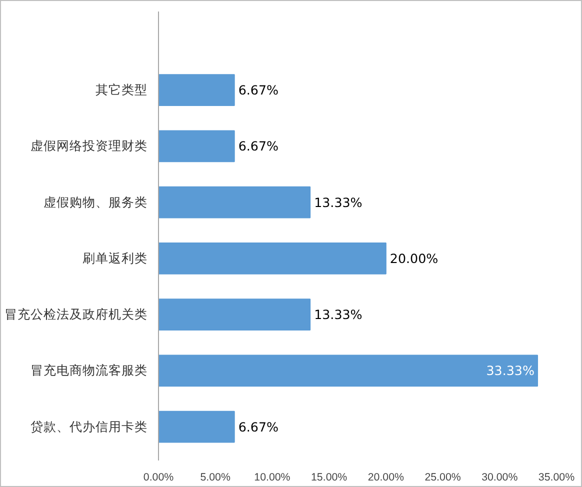 This screenshot has width=582, height=487. Describe the element at coordinates (414, 258) in the screenshot. I see `data-label: 20.00%` at that location.